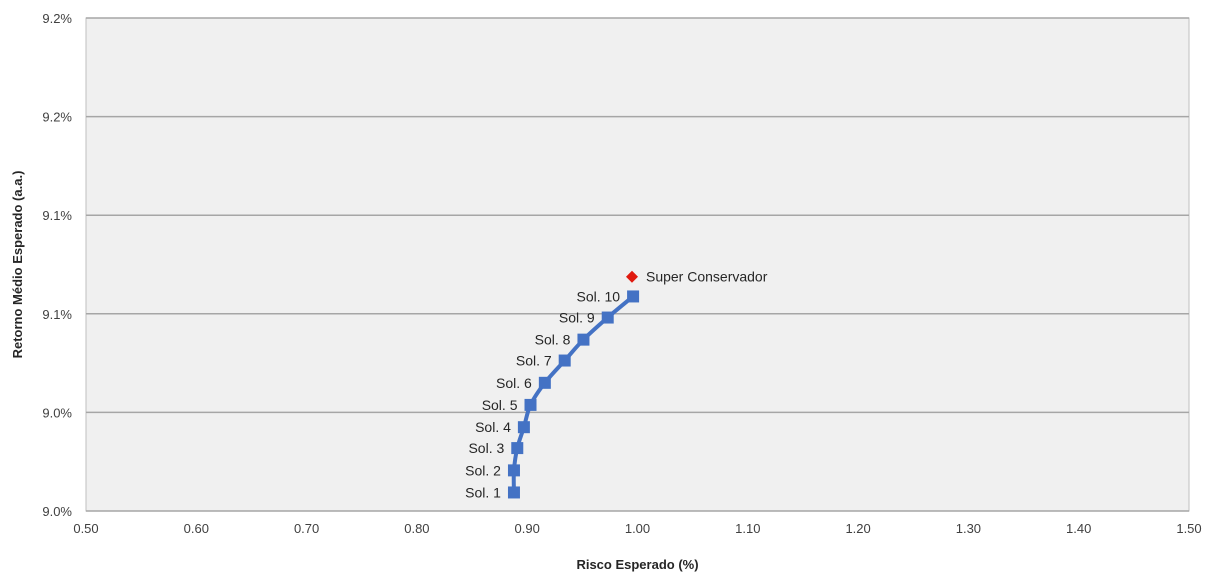 Image resolution: width=1219 pixels, height=576 pixels. I want to click on frontier-markers, so click(573, 394).